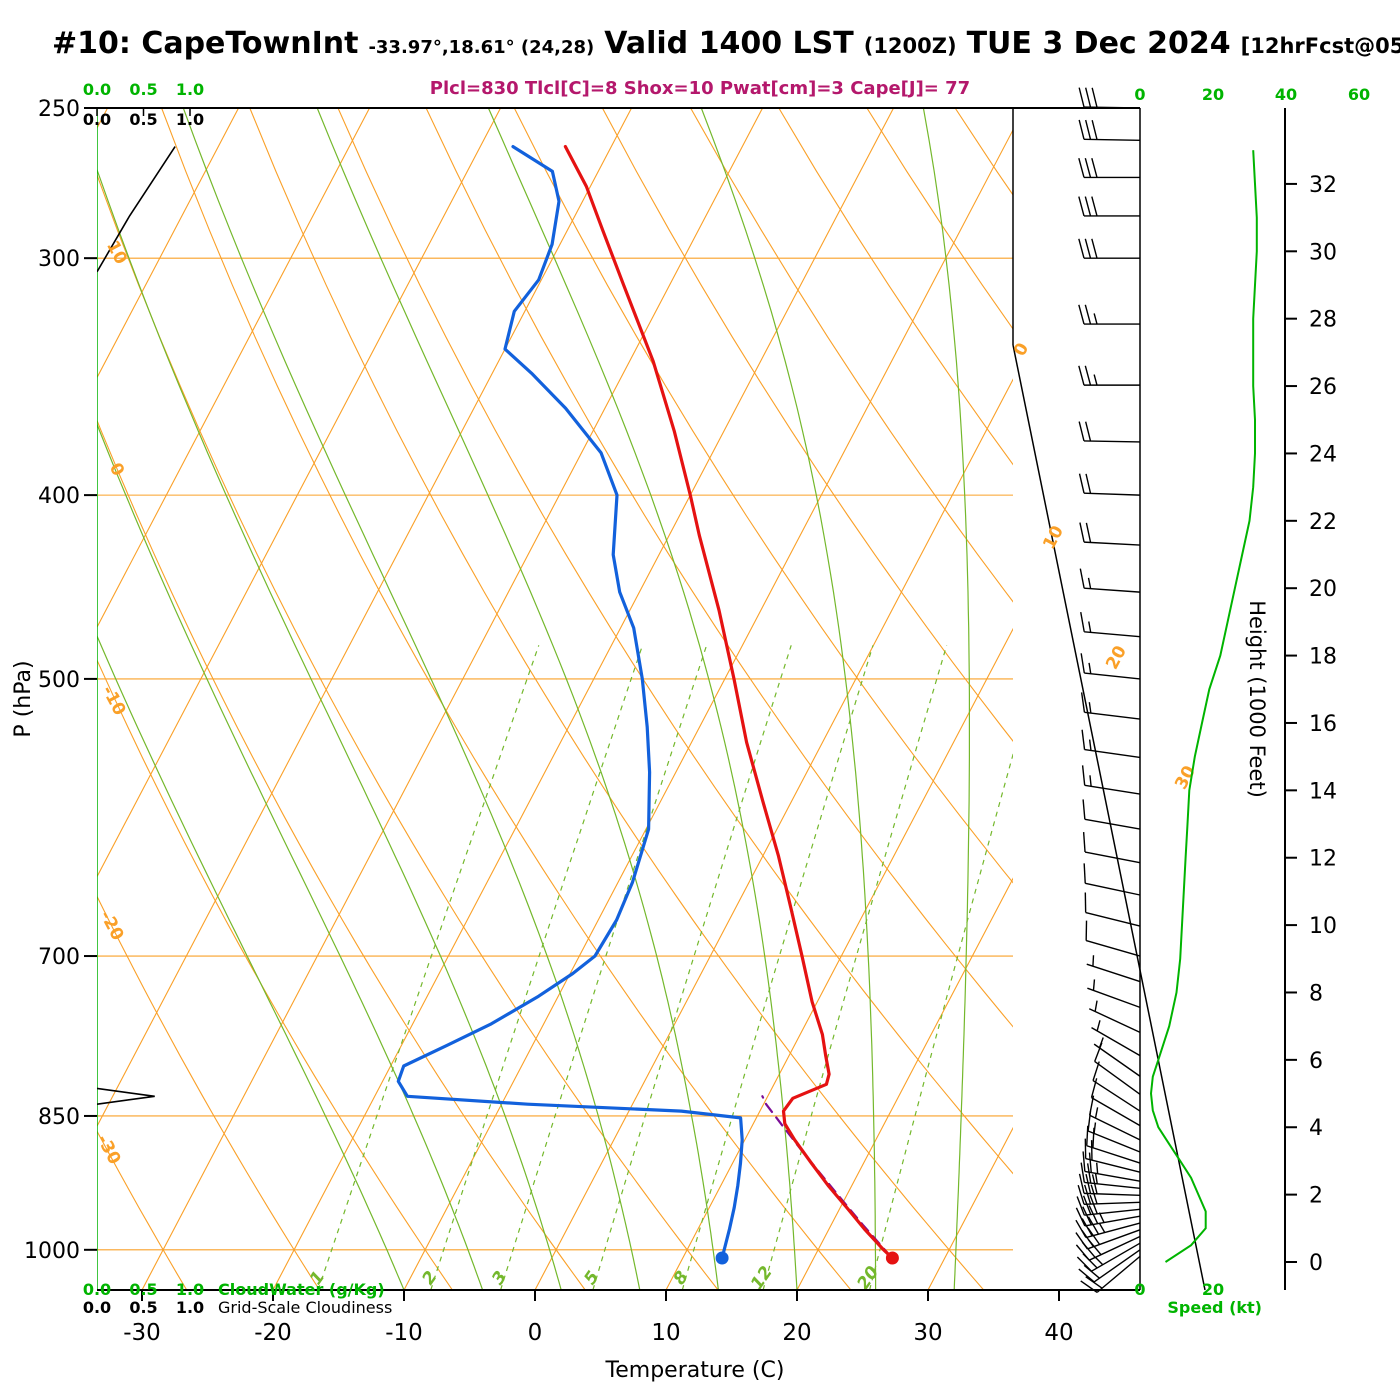  Describe the element at coordinates (59, 1117) in the screenshot. I see `pressure-tick-label: 850` at that location.